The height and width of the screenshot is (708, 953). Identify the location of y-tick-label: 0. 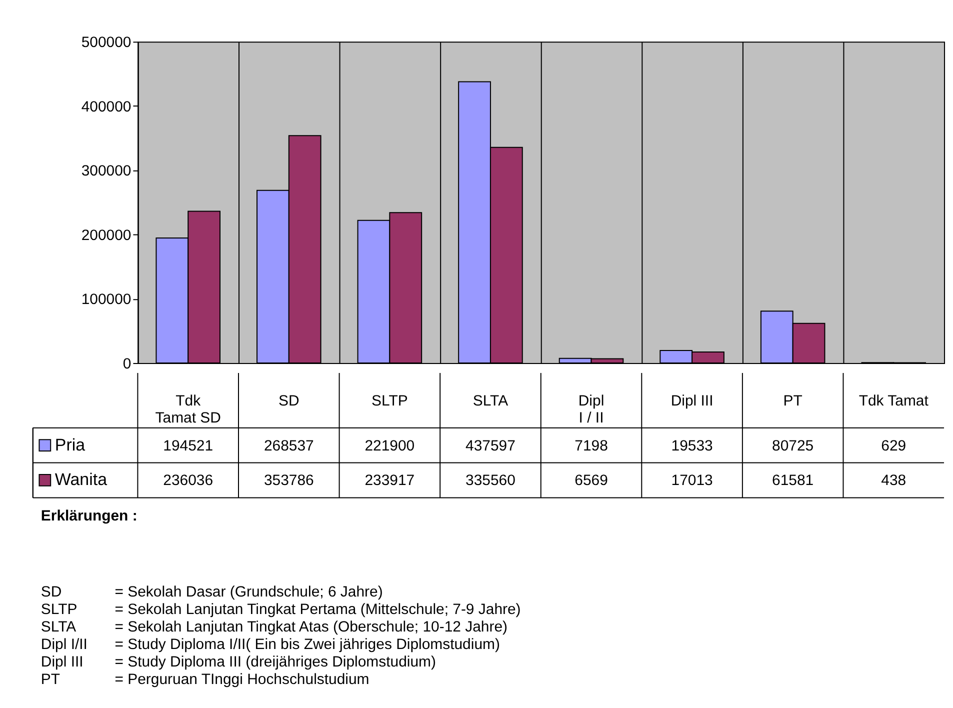
(127, 363).